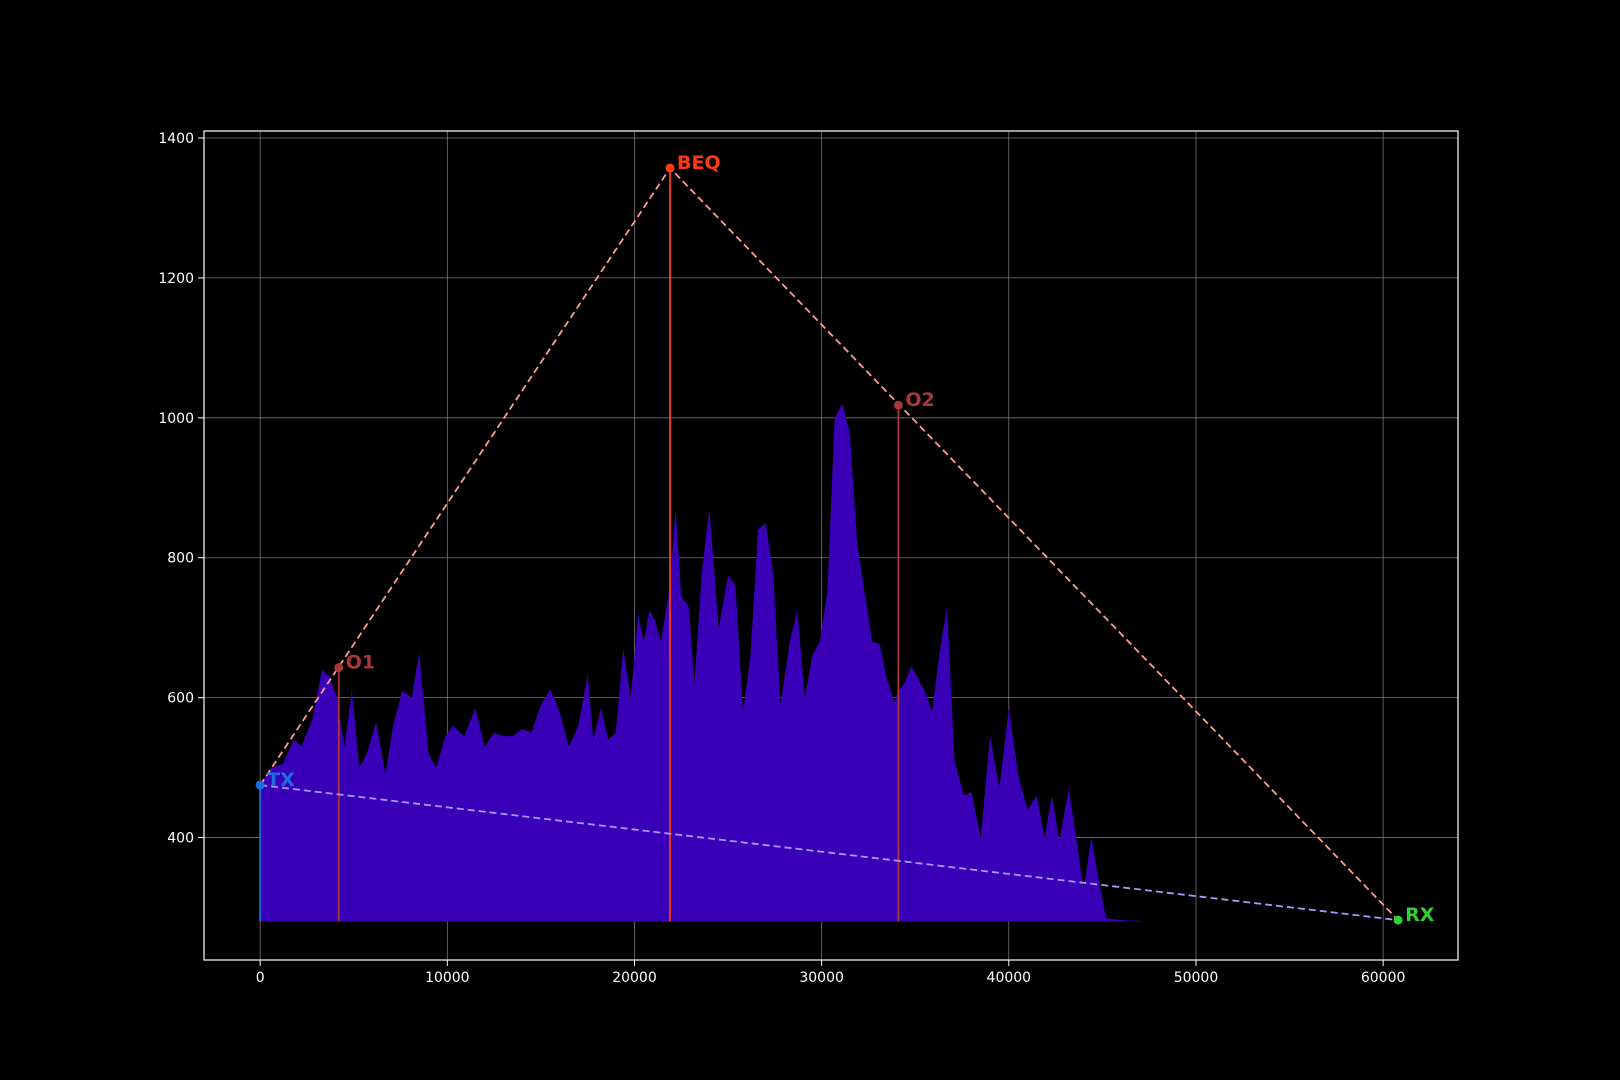 This screenshot has height=1080, width=1620. What do you see at coordinates (1383, 978) in the screenshot?
I see `x-tick-label: 60000` at bounding box center [1383, 978].